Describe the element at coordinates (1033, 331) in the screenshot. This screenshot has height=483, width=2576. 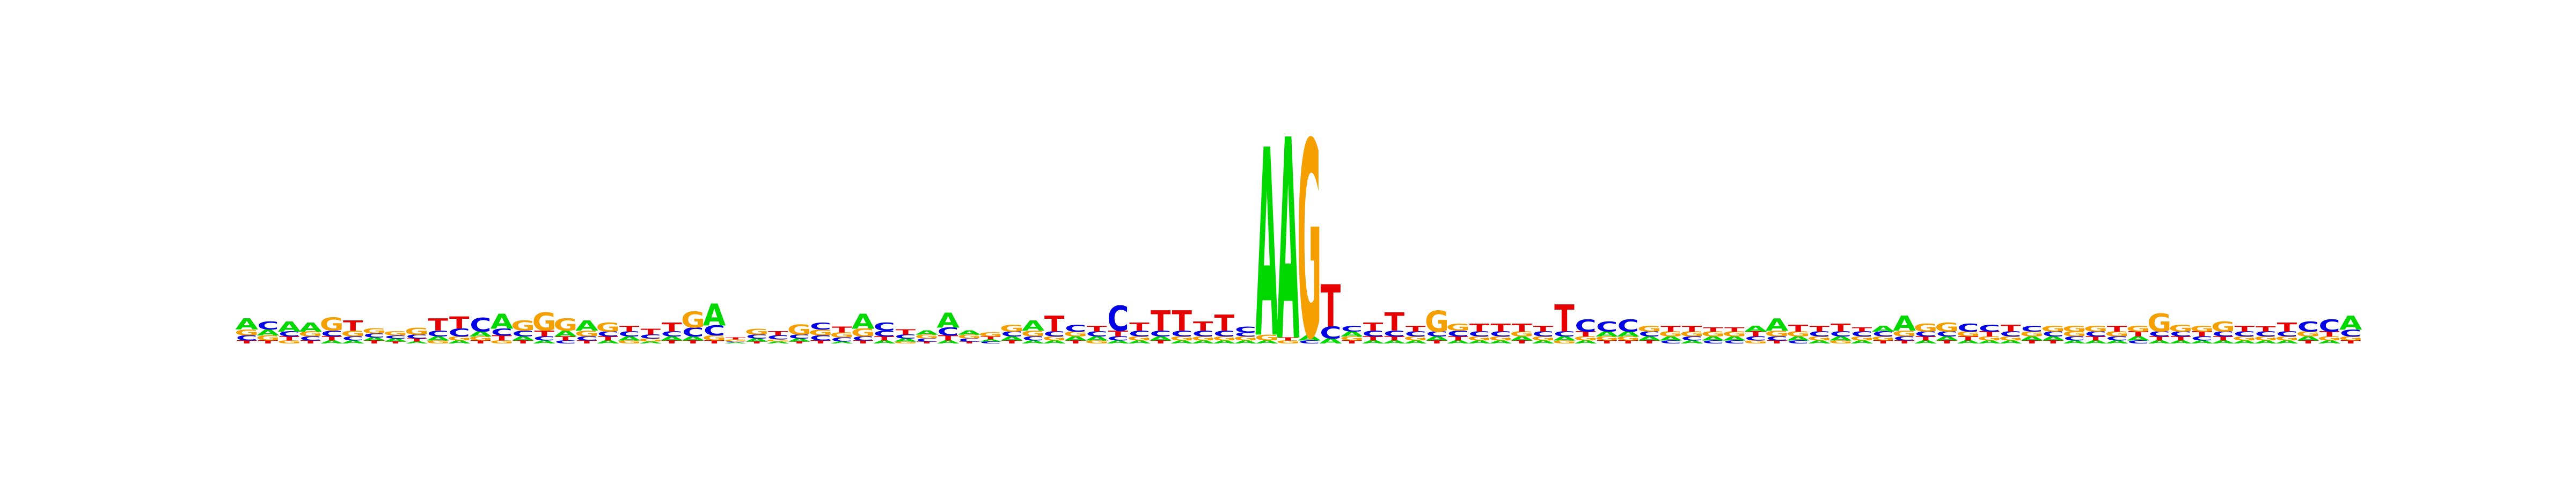
I see `logo-column: ACGA` at that location.